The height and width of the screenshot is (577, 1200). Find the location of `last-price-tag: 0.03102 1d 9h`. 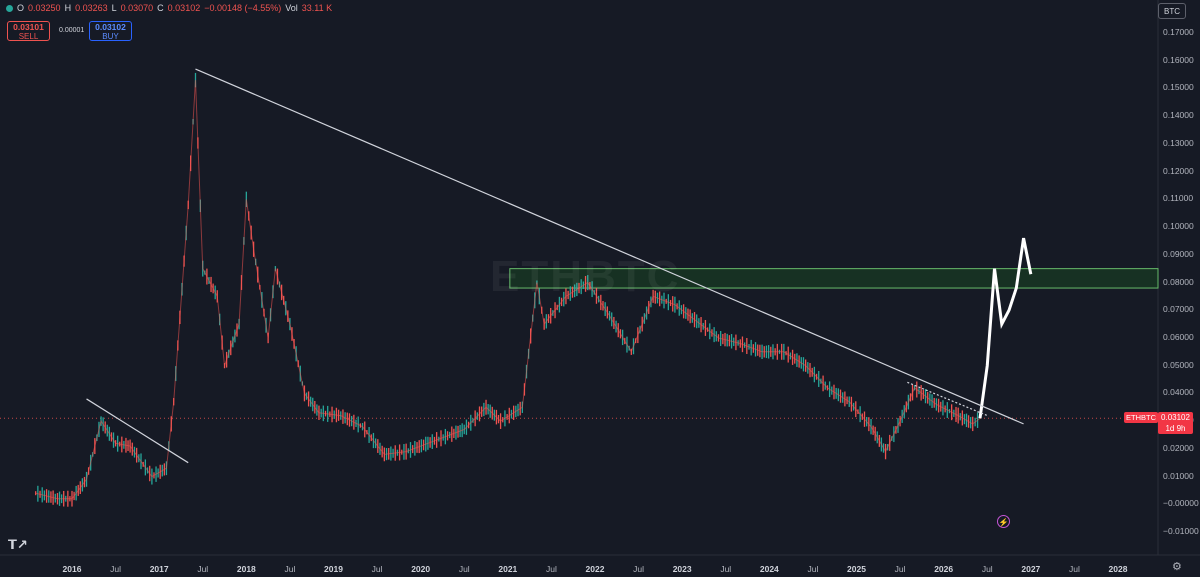

last-price-tag: 0.03102 1d 9h is located at coordinates (1175, 423).